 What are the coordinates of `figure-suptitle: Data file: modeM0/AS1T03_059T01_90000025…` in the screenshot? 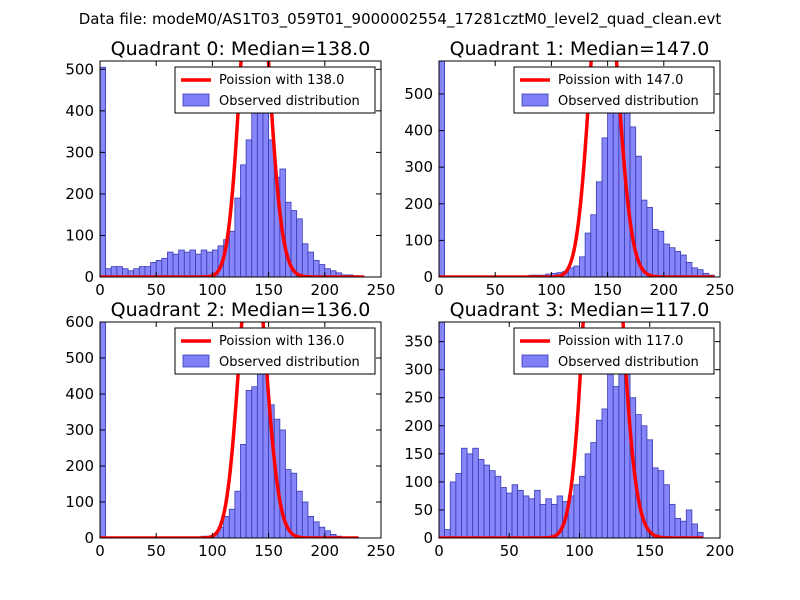 It's located at (400, 19).